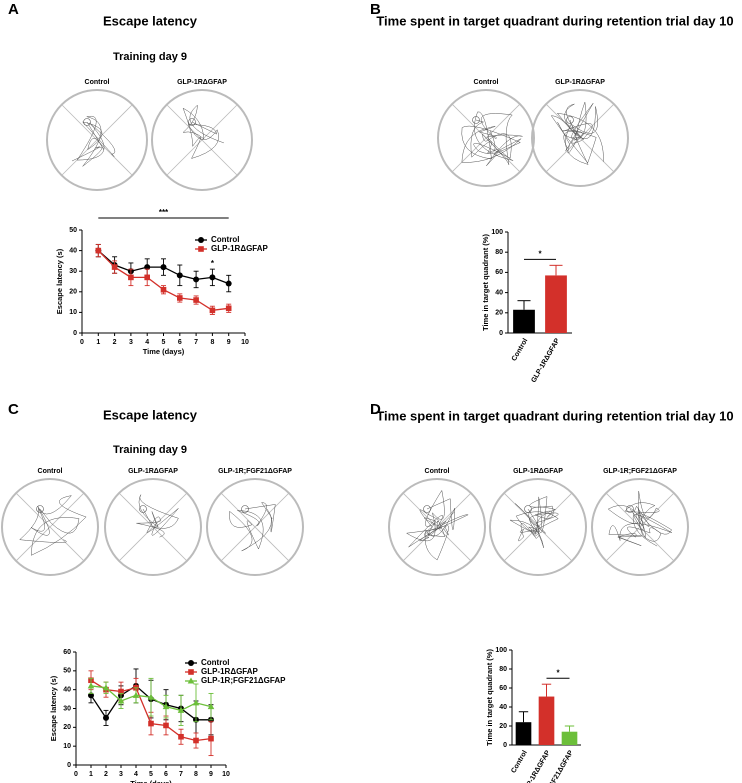  What do you see at coordinates (150, 20) in the screenshot?
I see `panel-title: Escape latency` at bounding box center [150, 20].